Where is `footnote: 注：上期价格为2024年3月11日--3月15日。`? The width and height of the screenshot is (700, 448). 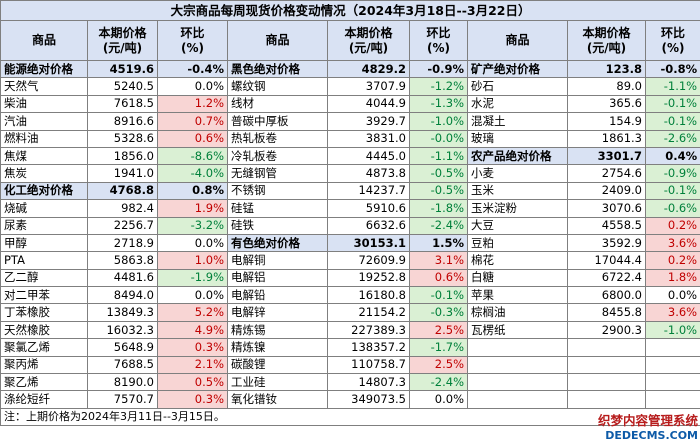 footnote: 注：上期价格为2024年3月11日--3月15日。 is located at coordinates (350, 416).